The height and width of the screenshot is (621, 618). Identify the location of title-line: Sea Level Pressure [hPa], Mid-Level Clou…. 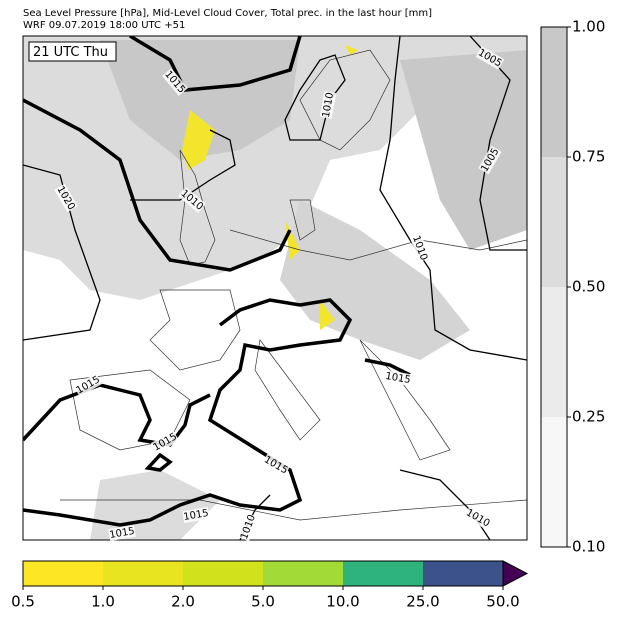
(227, 13).